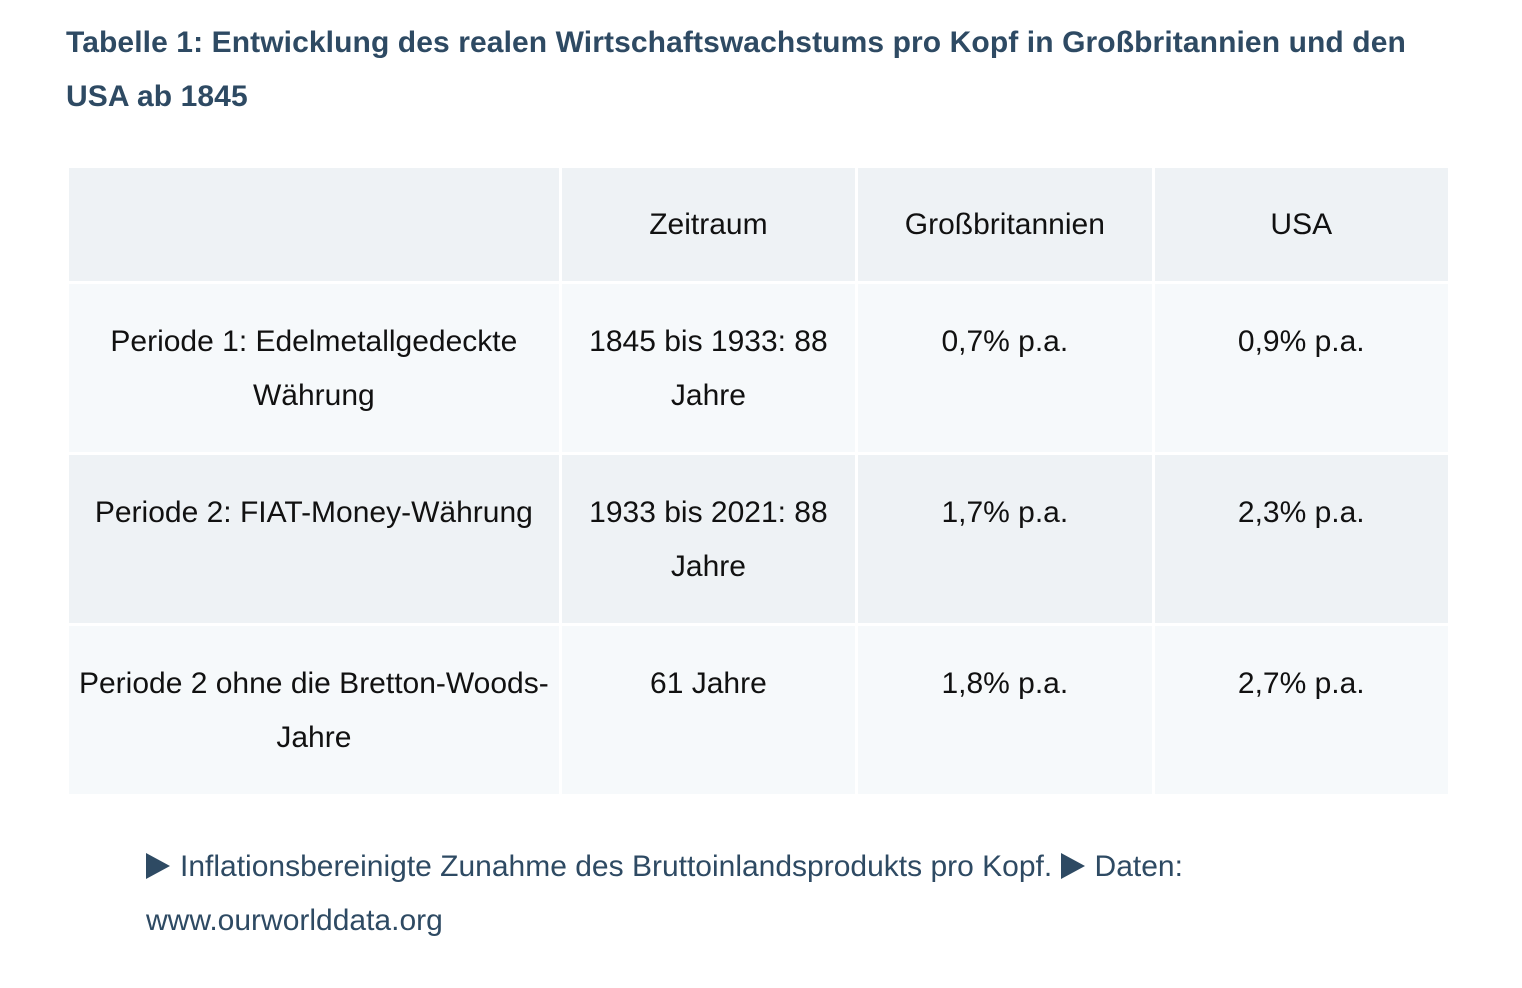 Image resolution: width=1522 pixels, height=988 pixels. I want to click on row-label-cell: Periode 2: FIAT-Money-Währung, so click(314, 539).